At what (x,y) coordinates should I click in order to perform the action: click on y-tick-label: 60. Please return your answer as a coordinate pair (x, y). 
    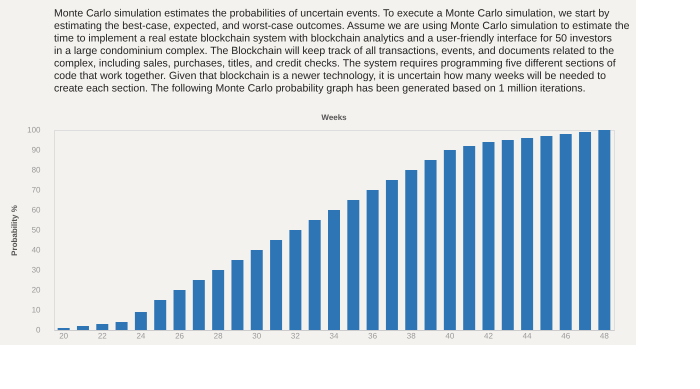
    Looking at the image, I should click on (37, 210).